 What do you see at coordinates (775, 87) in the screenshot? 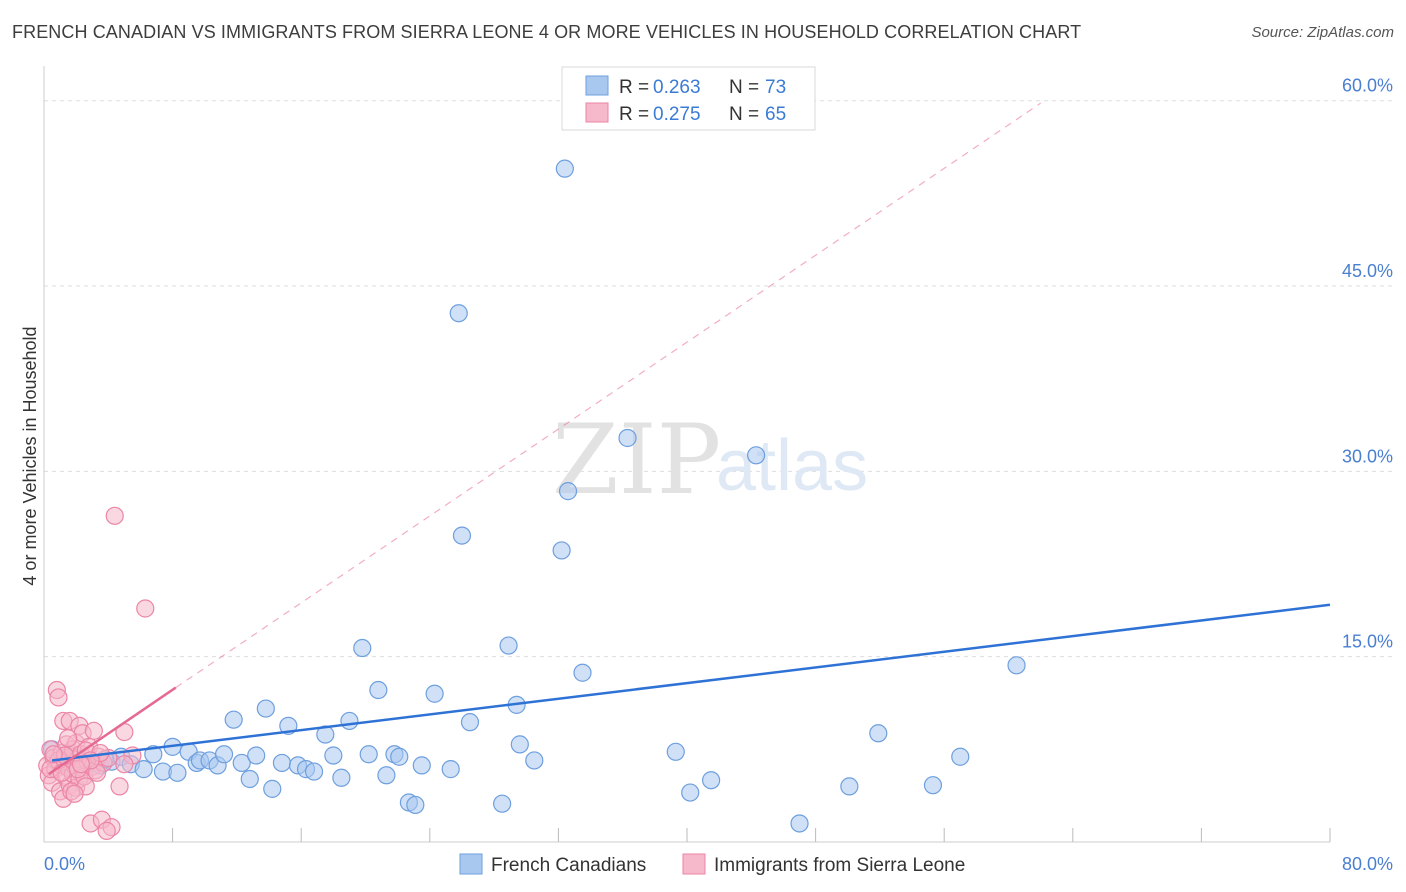
I see `legend-n-value-blue: 73` at bounding box center [775, 87].